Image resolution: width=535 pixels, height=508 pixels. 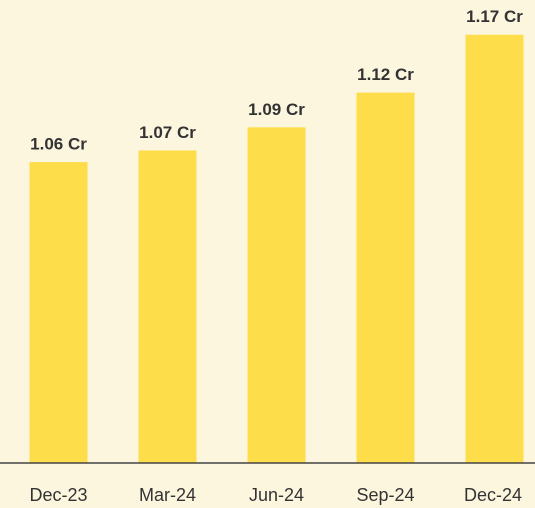 I want to click on x-tick-label: Mar-24, so click(x=167, y=495).